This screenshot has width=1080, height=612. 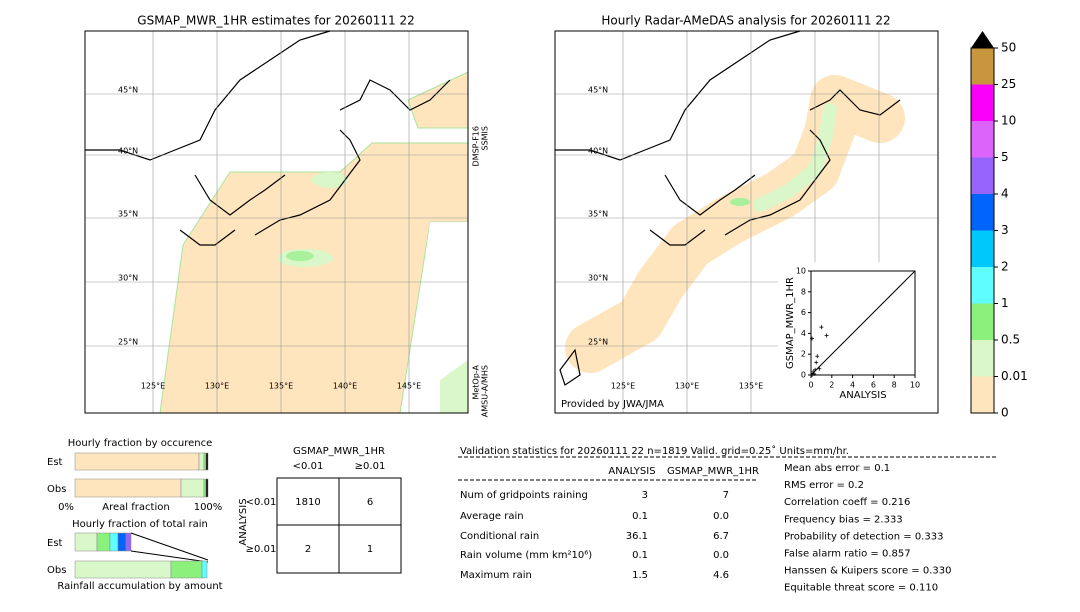 I want to click on label: 35°N, so click(x=598, y=214).